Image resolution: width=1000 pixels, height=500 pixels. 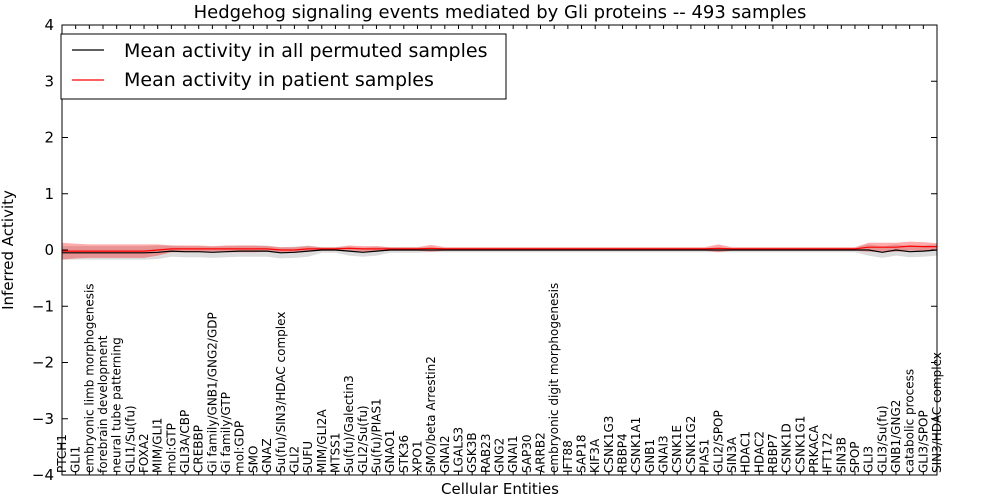 What do you see at coordinates (677, 449) in the screenshot?
I see `x-tick-label: CSNK1E` at bounding box center [677, 449].